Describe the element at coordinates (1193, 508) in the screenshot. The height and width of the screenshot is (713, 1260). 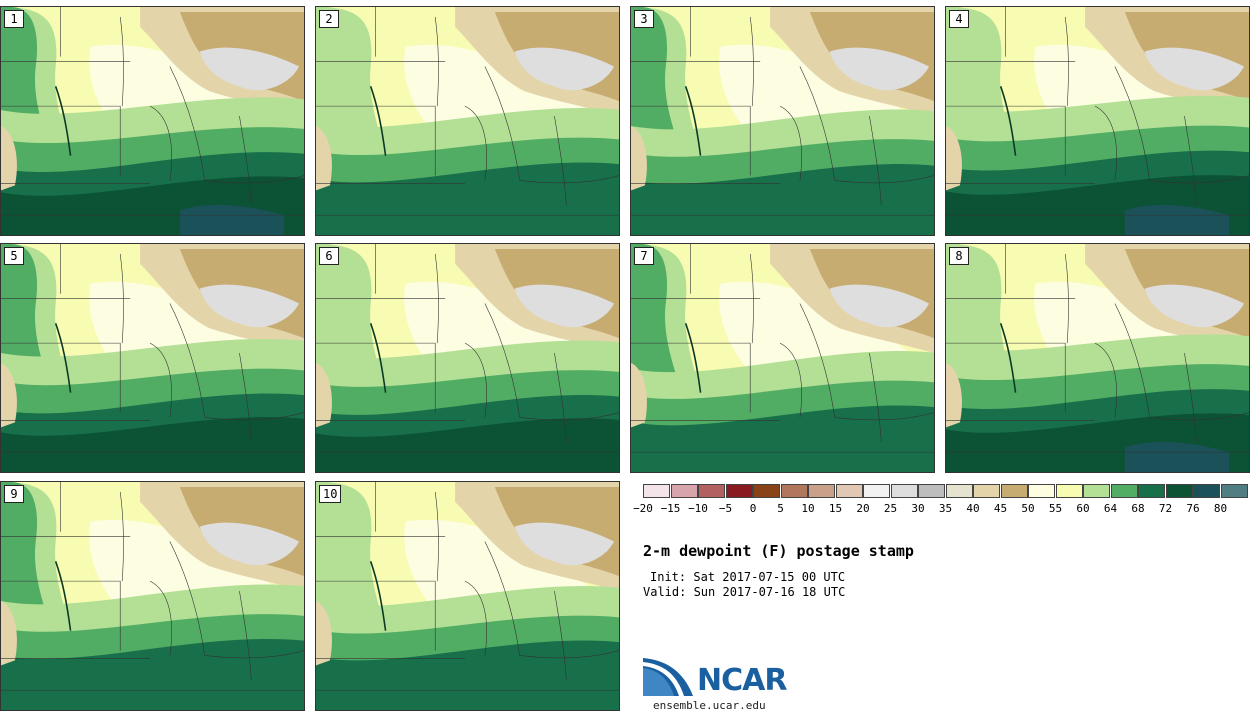
I see `colorbar-tick-label: 76` at that location.